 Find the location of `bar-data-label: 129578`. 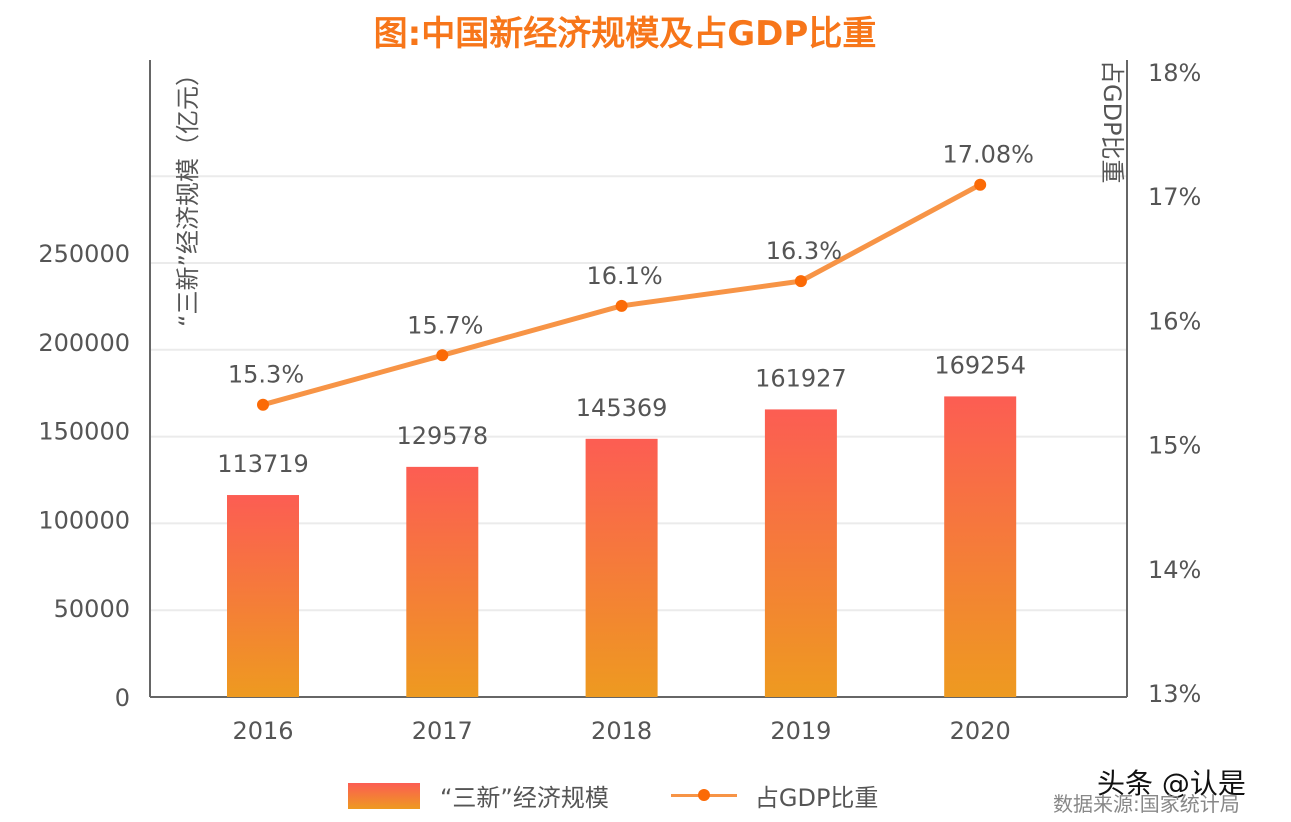

bar-data-label: 129578 is located at coordinates (442, 436).